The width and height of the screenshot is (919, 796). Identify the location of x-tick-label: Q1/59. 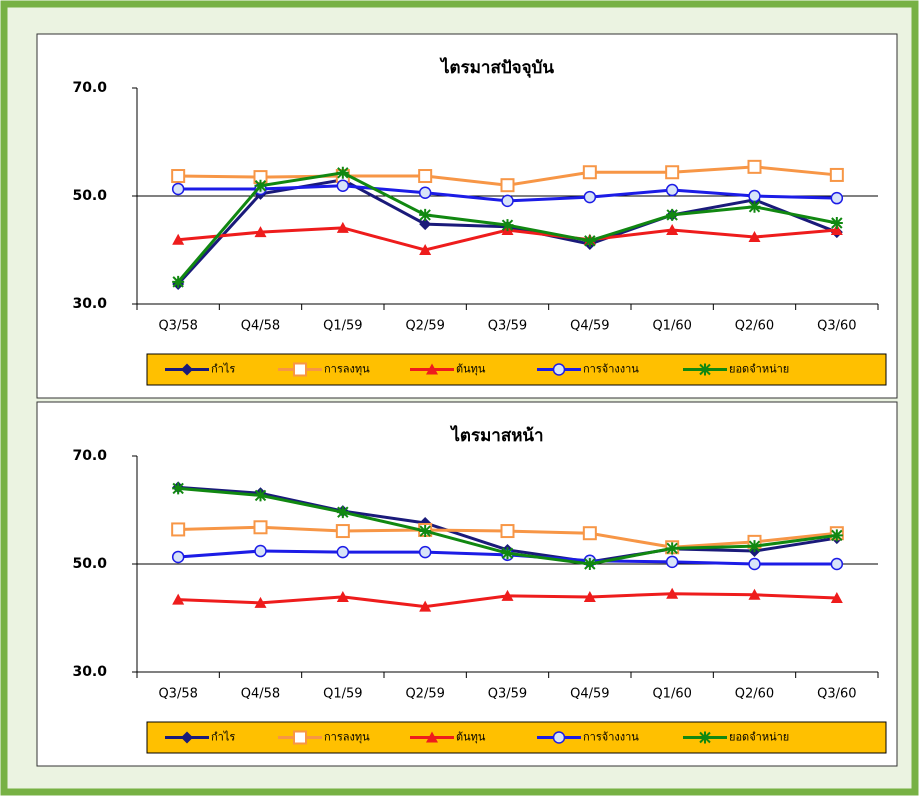
(342, 326).